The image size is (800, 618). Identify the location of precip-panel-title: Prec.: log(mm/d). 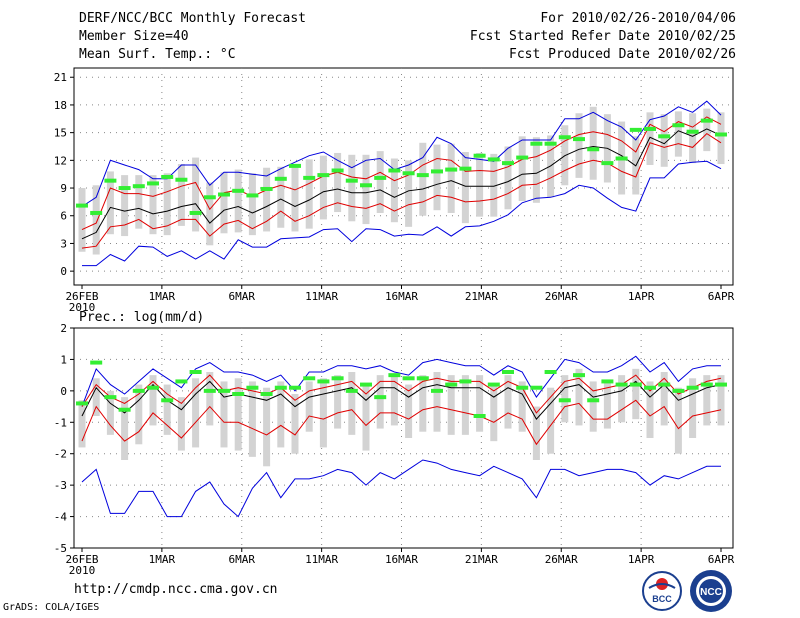
(142, 317).